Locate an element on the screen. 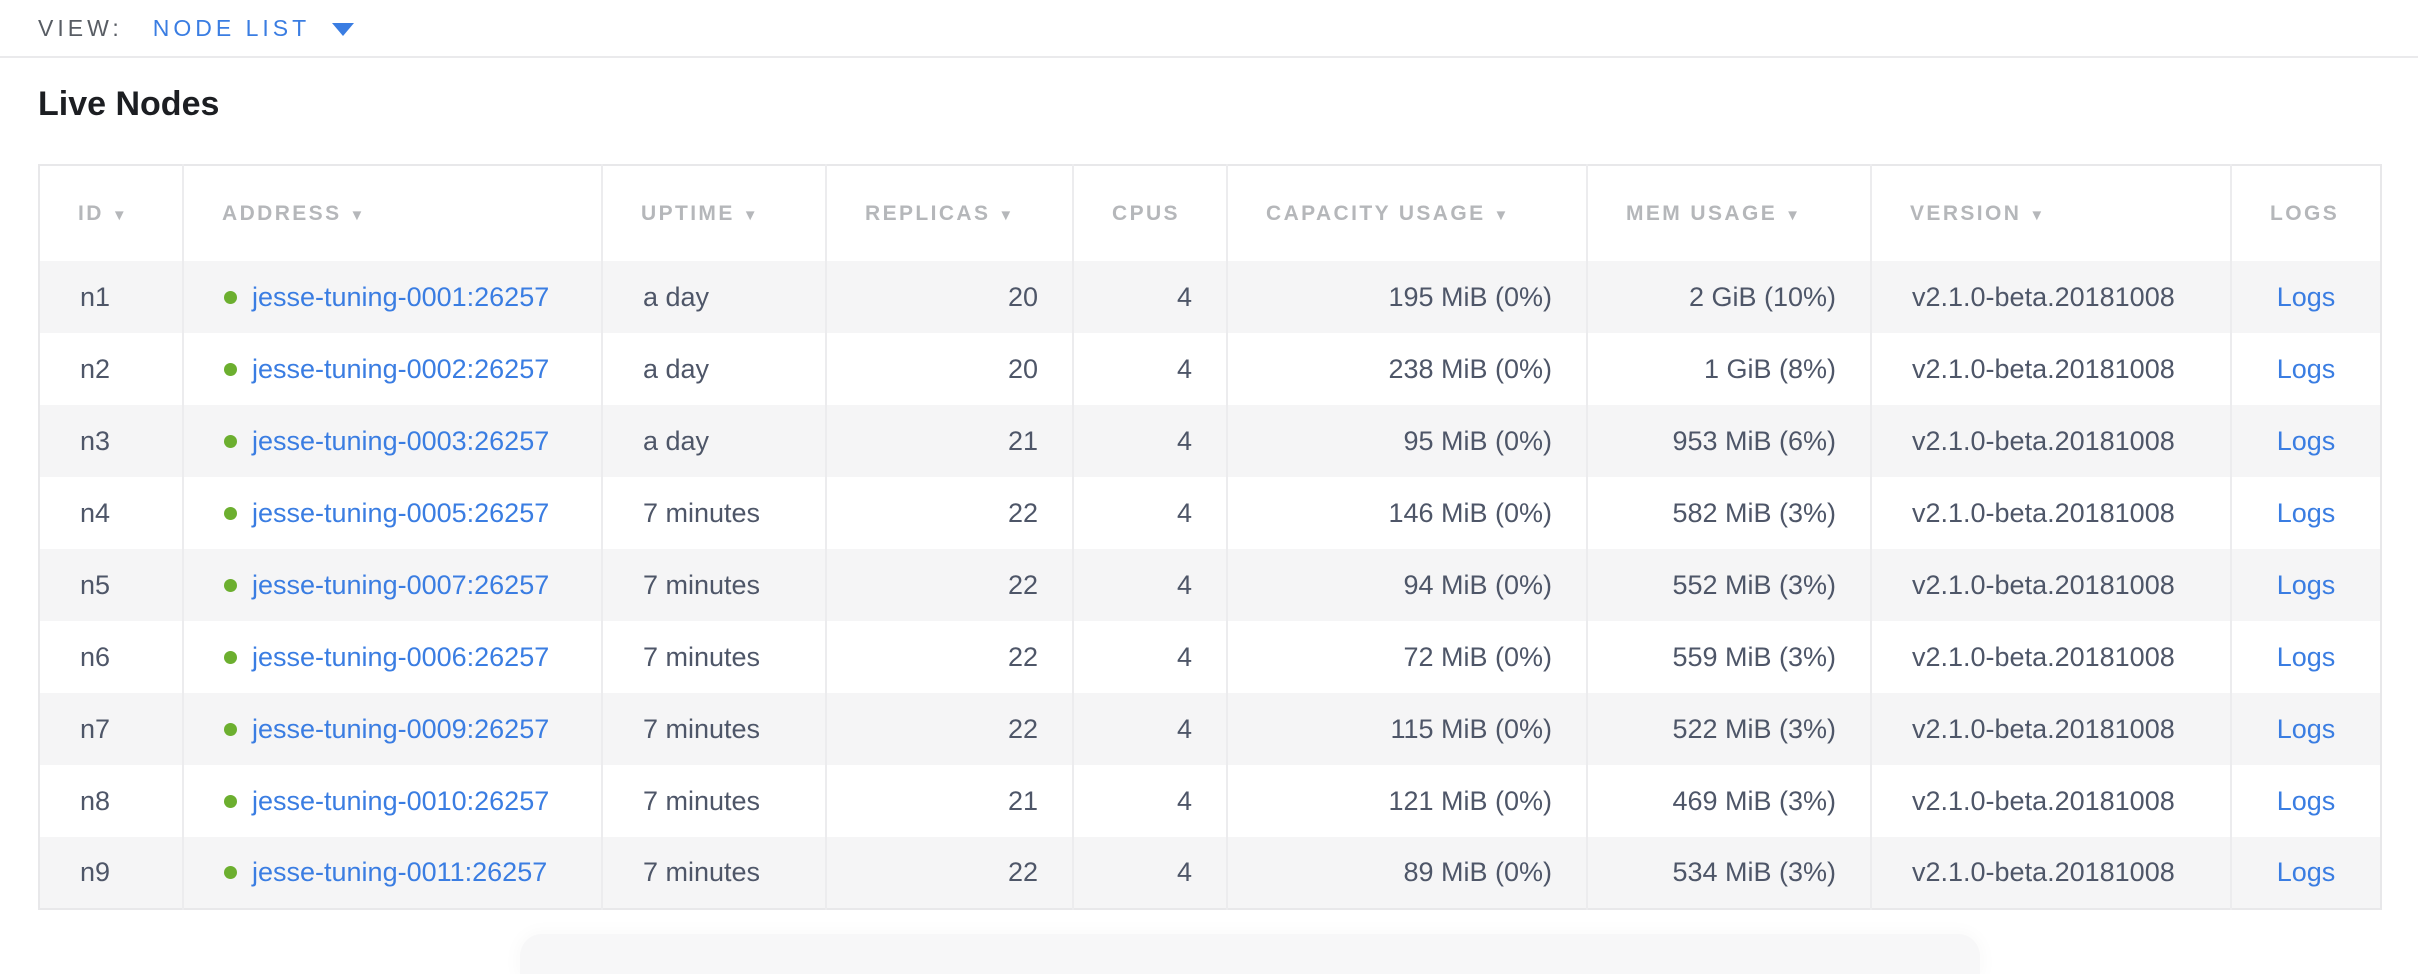 The image size is (2418, 974). cell-node-id: n3 is located at coordinates (111, 441).